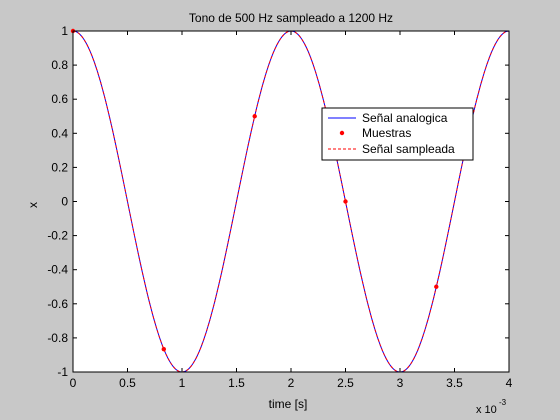  Describe the element at coordinates (454, 383) in the screenshot. I see `x-tick-label: 3.5` at that location.